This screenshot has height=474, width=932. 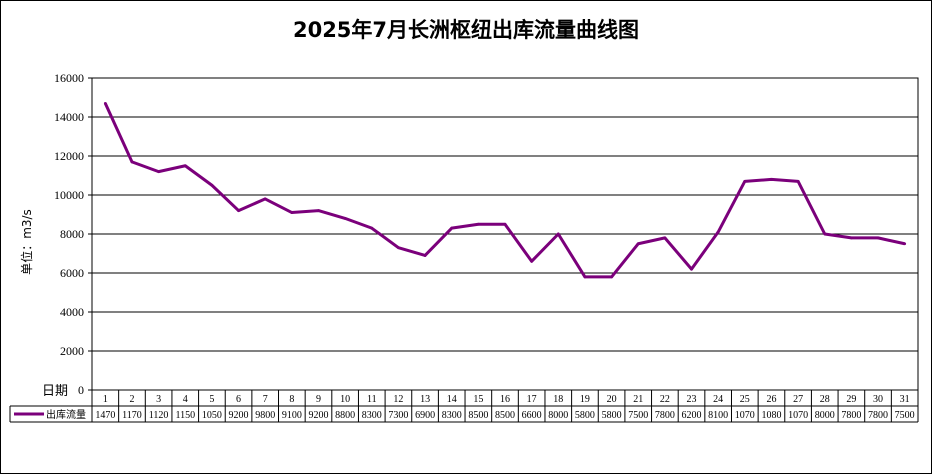 What do you see at coordinates (158, 399) in the screenshot?
I see `x-category-label: 3` at bounding box center [158, 399].